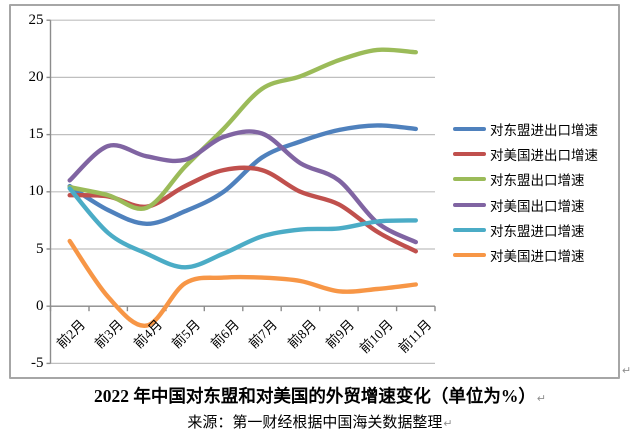 This screenshot has height=446, width=640. I want to click on legend-item-0: 对东盟进出口增速, so click(525, 129).